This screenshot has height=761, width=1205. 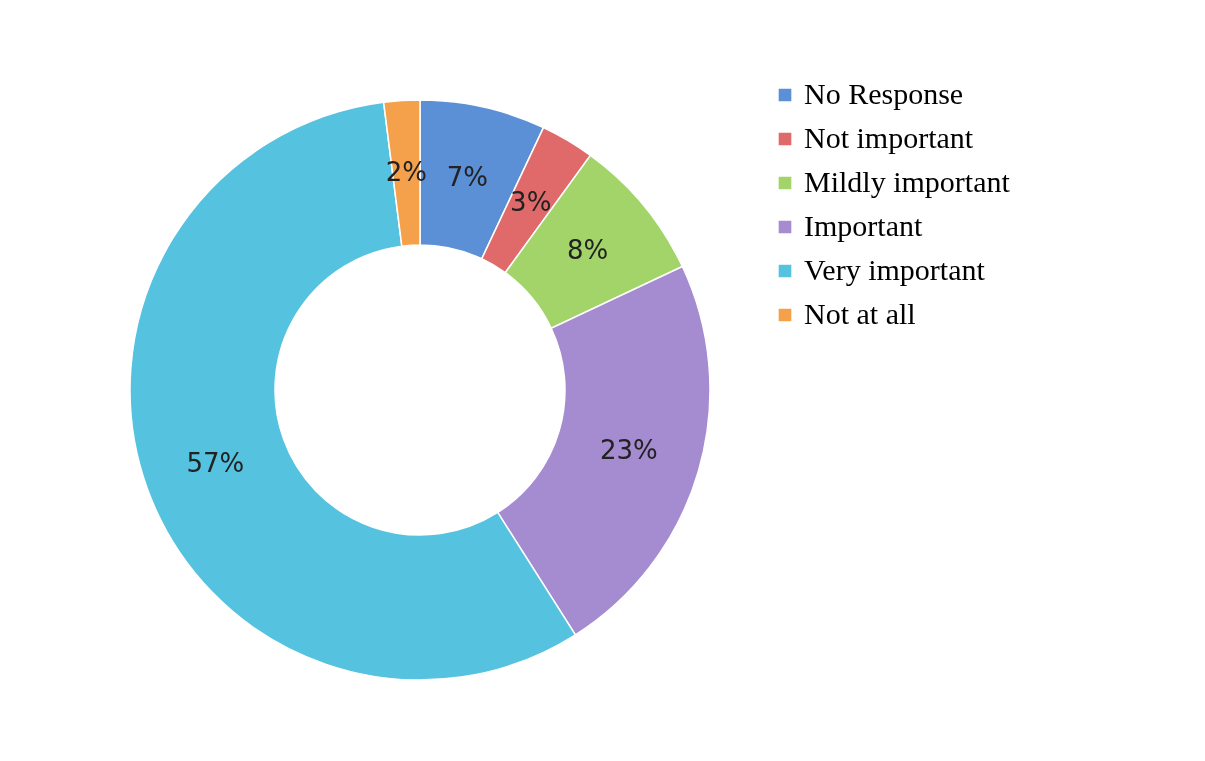 What do you see at coordinates (907, 181) in the screenshot?
I see `legend-label: Mildly important` at bounding box center [907, 181].